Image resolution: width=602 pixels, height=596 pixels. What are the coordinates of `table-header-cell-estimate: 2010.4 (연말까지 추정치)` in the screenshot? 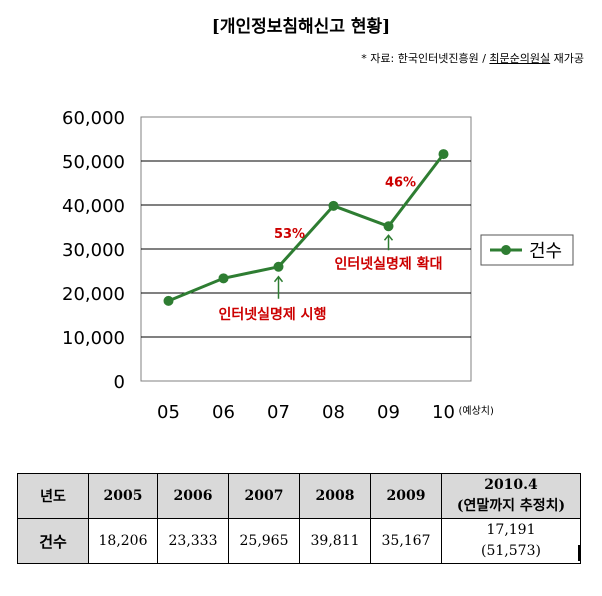 It's located at (511, 496).